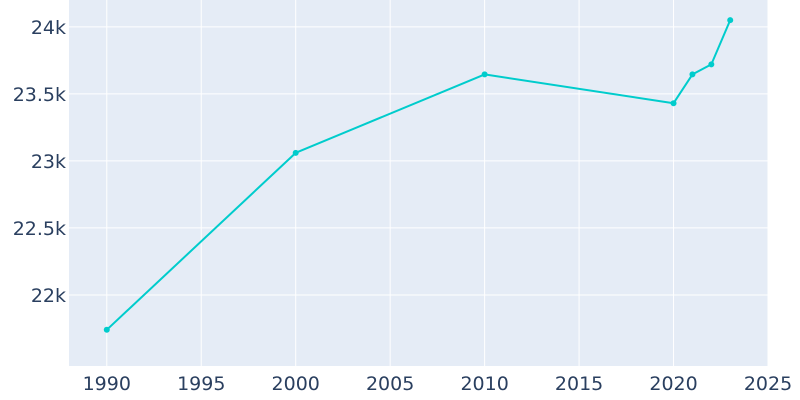 The image size is (800, 400). I want to click on y-tick-label: 24k, so click(48, 28).